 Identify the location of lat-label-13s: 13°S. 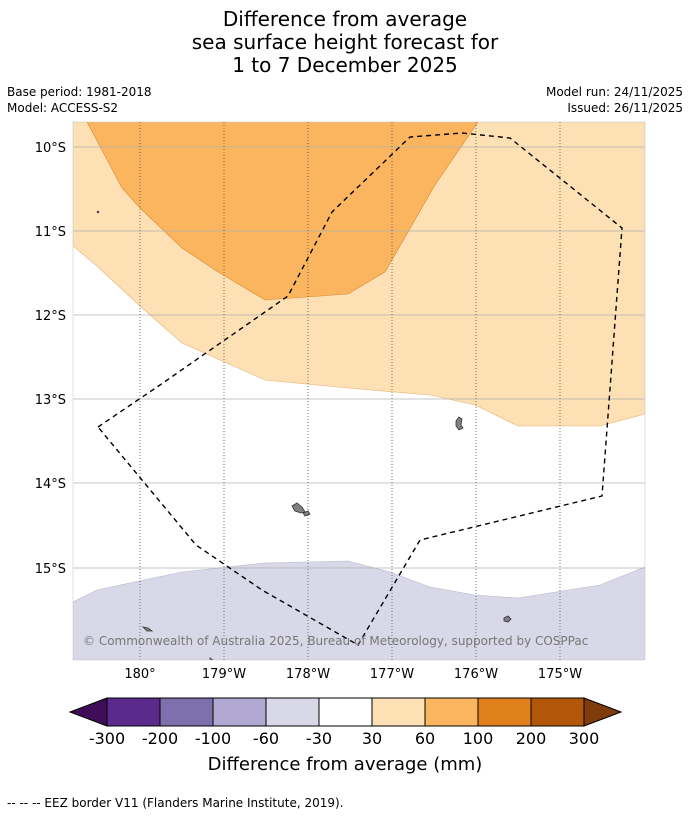
(50, 400).